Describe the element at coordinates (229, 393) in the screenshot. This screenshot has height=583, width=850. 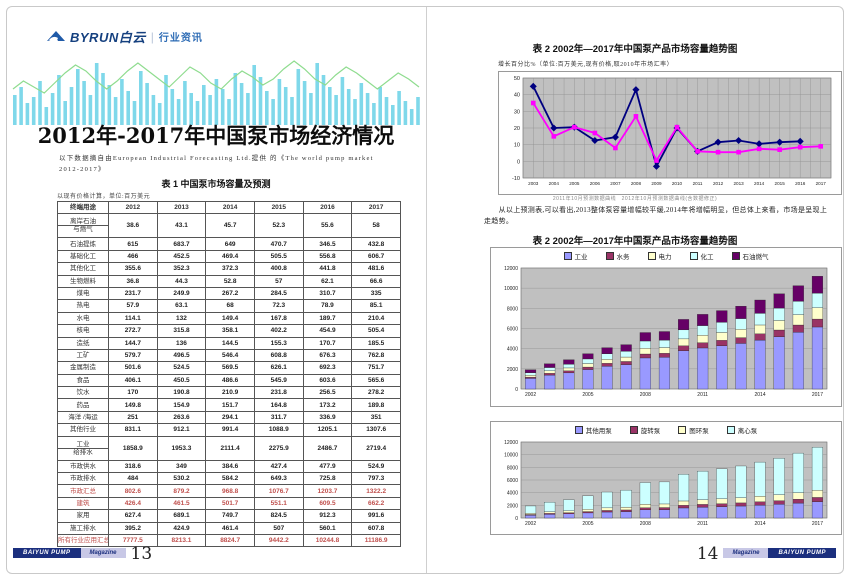
I see `table-row: 饮水 170 190.8 210.9 231.8 256.5 278.2` at that location.